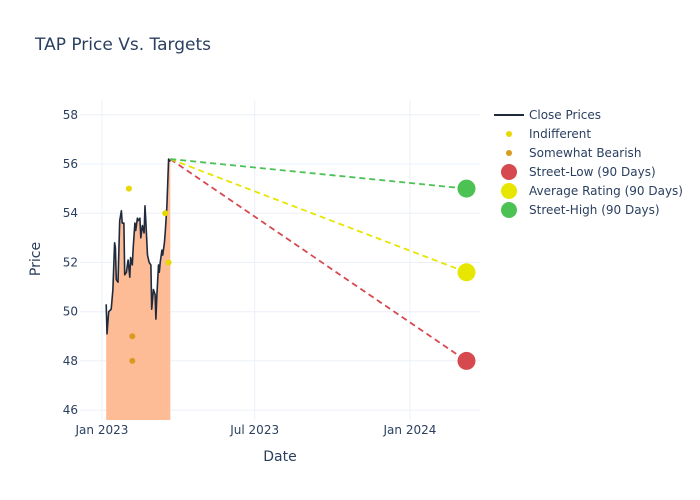 This screenshot has height=500, width=700. I want to click on close-price-fill, so click(138, 289).